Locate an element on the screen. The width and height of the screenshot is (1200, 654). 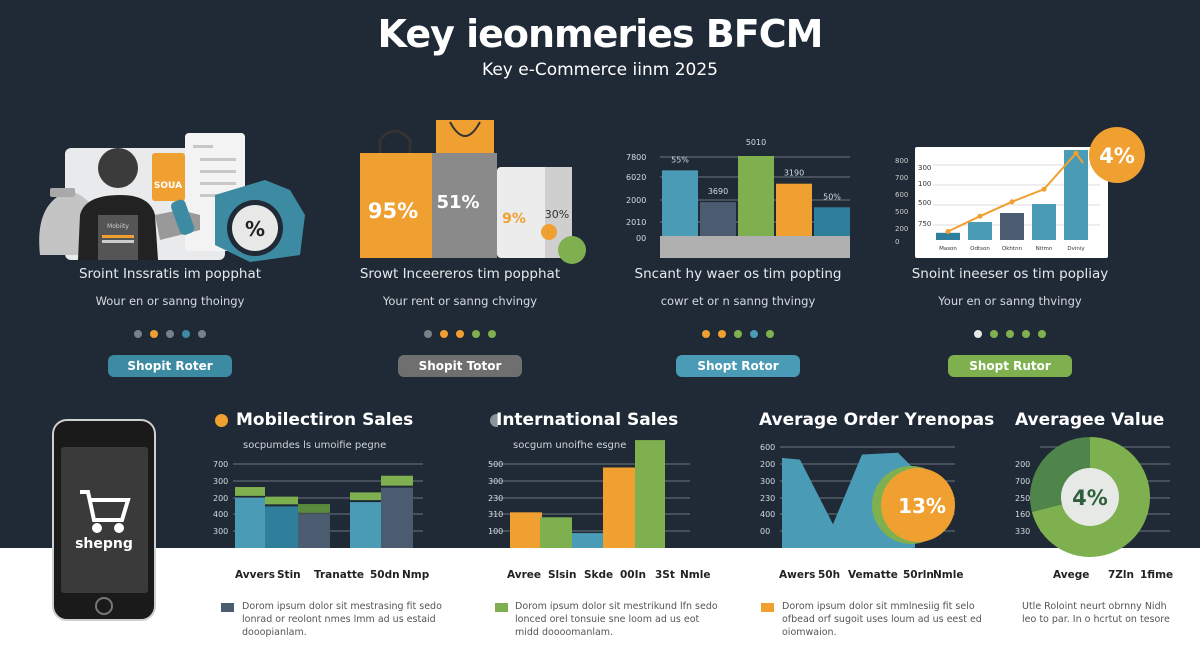
x-axis-label: Nmle is located at coordinates (948, 575).